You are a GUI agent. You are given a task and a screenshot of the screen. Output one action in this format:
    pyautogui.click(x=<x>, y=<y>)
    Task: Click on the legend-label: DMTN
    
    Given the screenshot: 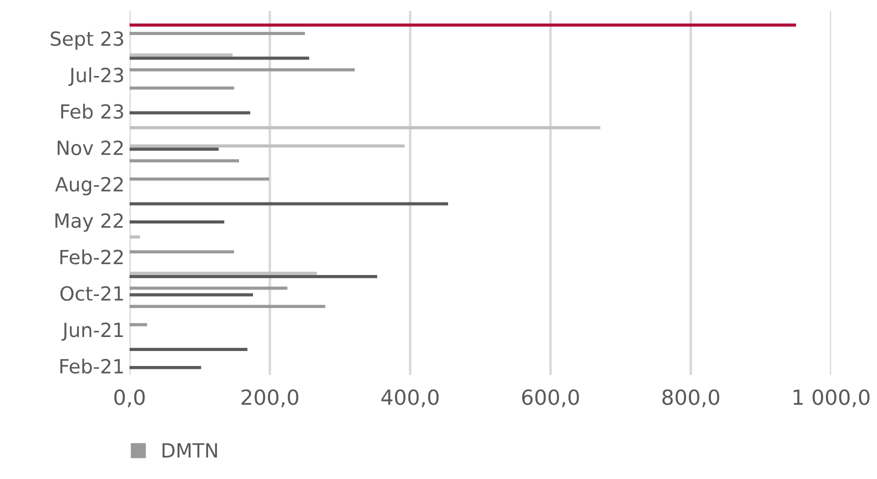 What is the action you would take?
    pyautogui.click(x=189, y=450)
    